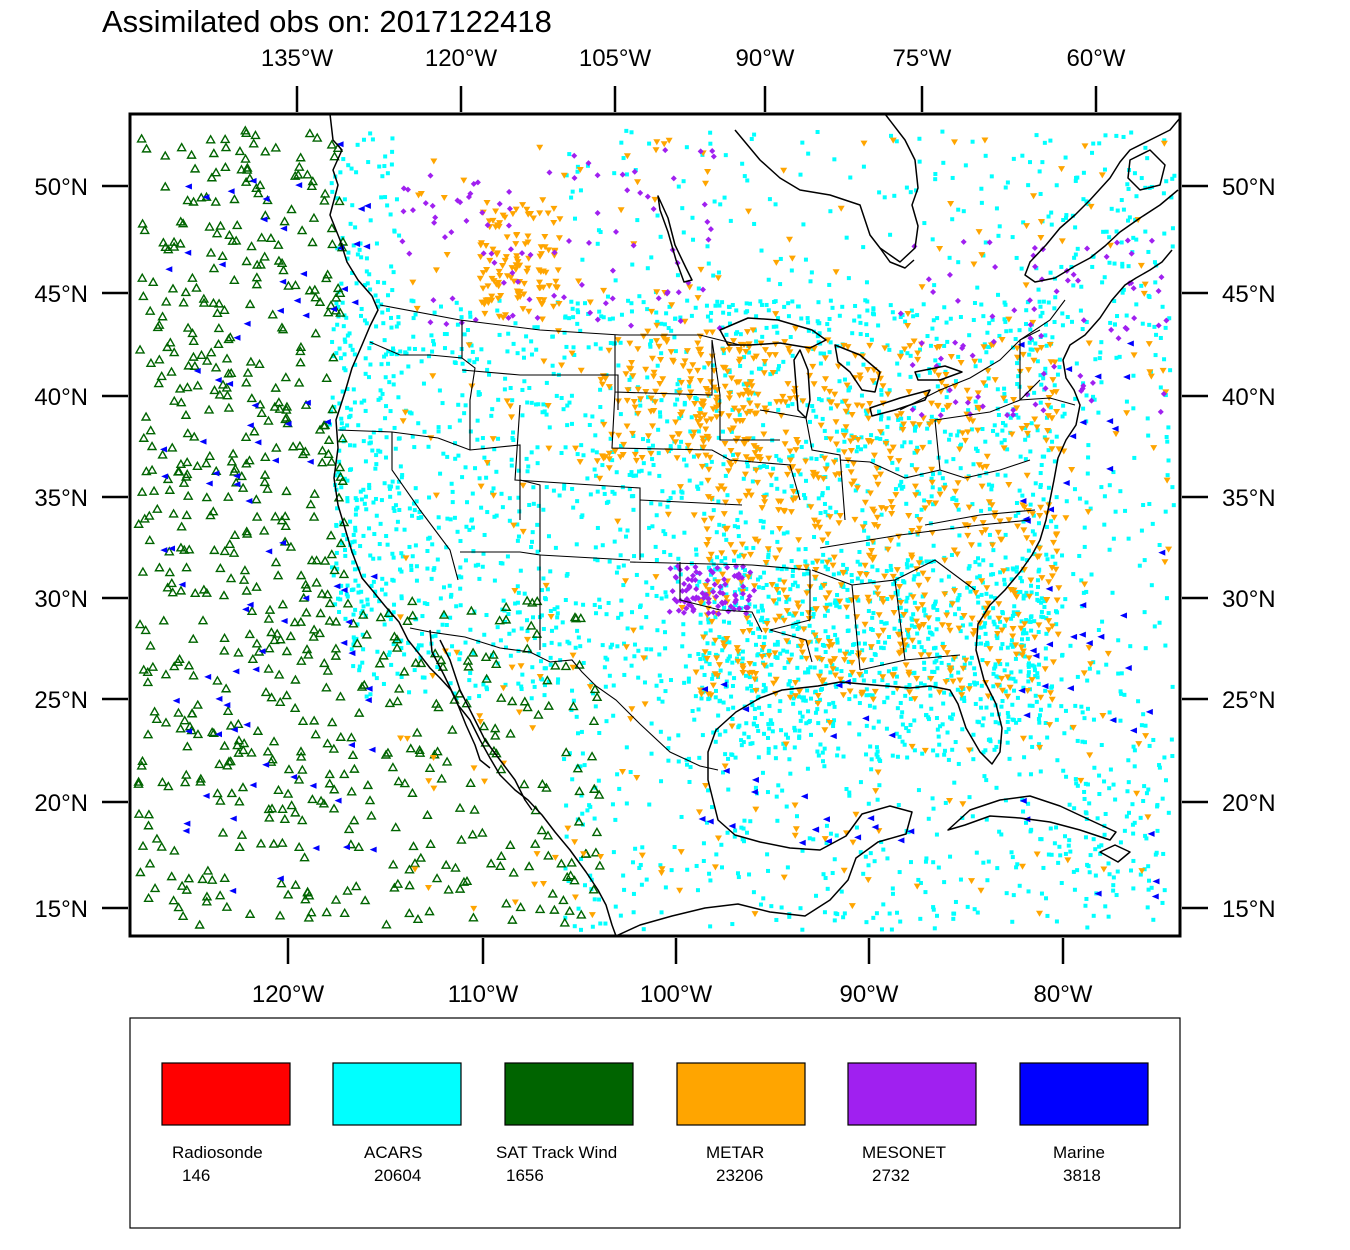 The height and width of the screenshot is (1250, 1350). Describe the element at coordinates (857, 368) in the screenshot. I see `great-lake-huron` at that location.